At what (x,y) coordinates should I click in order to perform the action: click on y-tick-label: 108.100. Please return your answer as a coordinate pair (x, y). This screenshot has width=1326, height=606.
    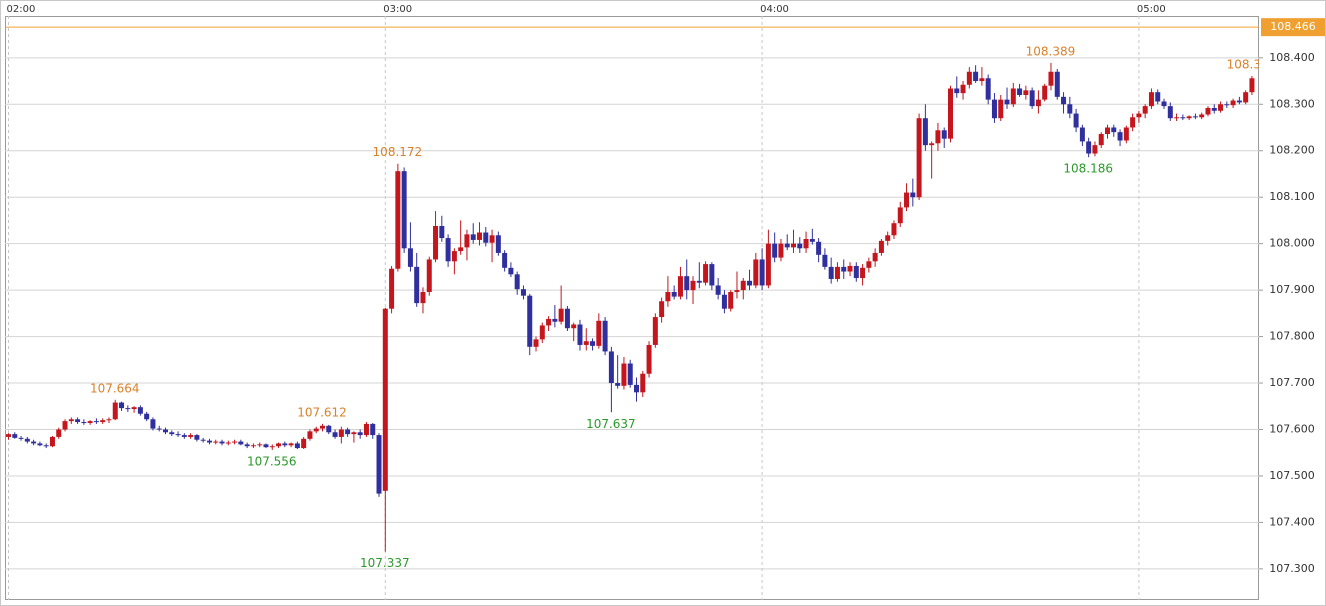
    Looking at the image, I should click on (1292, 196).